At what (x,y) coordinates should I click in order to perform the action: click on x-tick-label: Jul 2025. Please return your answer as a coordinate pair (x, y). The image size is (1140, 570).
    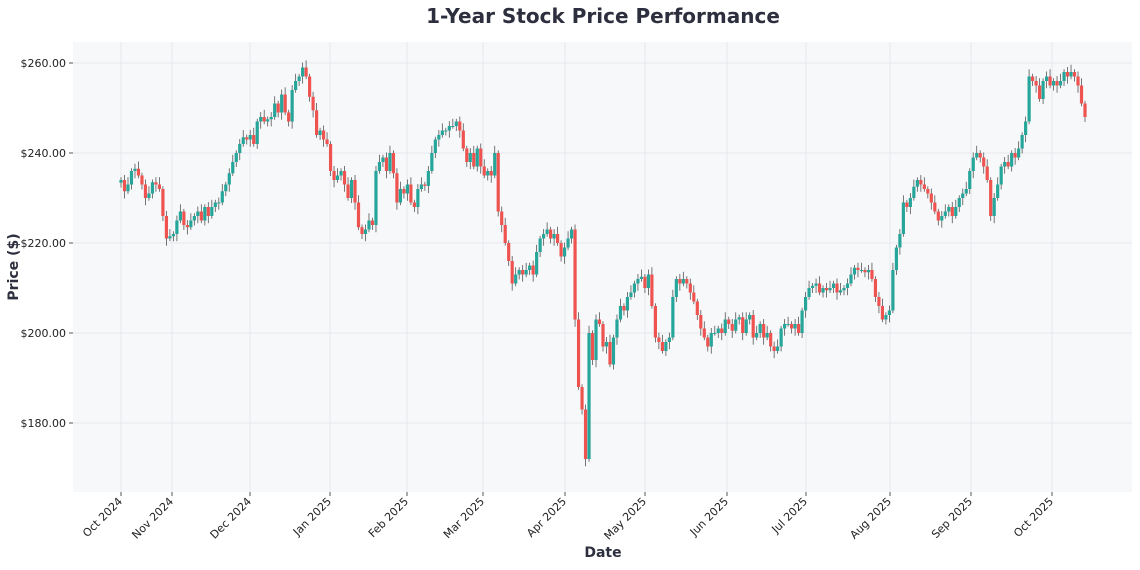
    Looking at the image, I should click on (790, 516).